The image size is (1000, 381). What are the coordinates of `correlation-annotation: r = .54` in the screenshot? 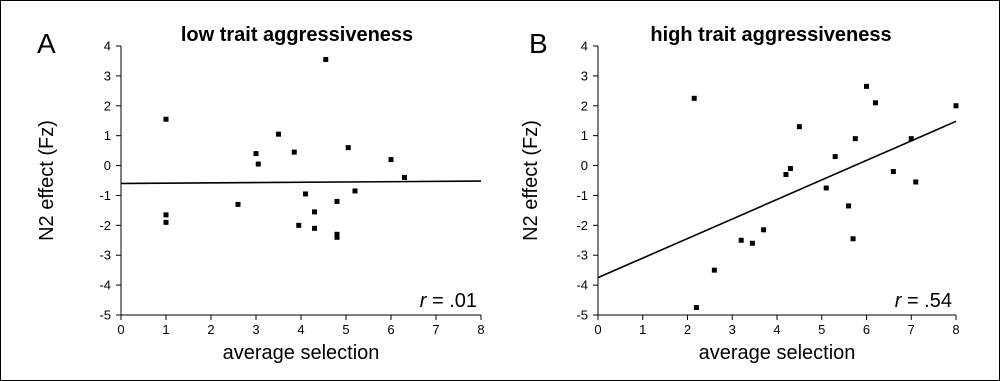 It's located at (923, 301).